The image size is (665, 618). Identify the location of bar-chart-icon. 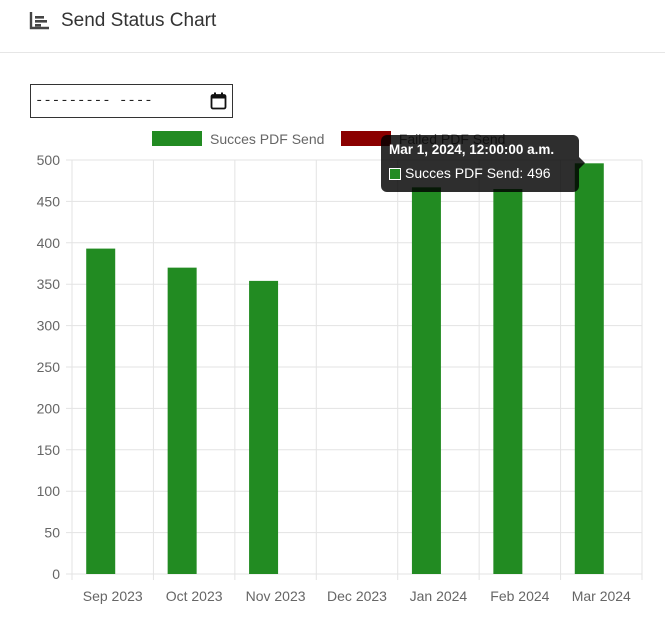
(39, 21).